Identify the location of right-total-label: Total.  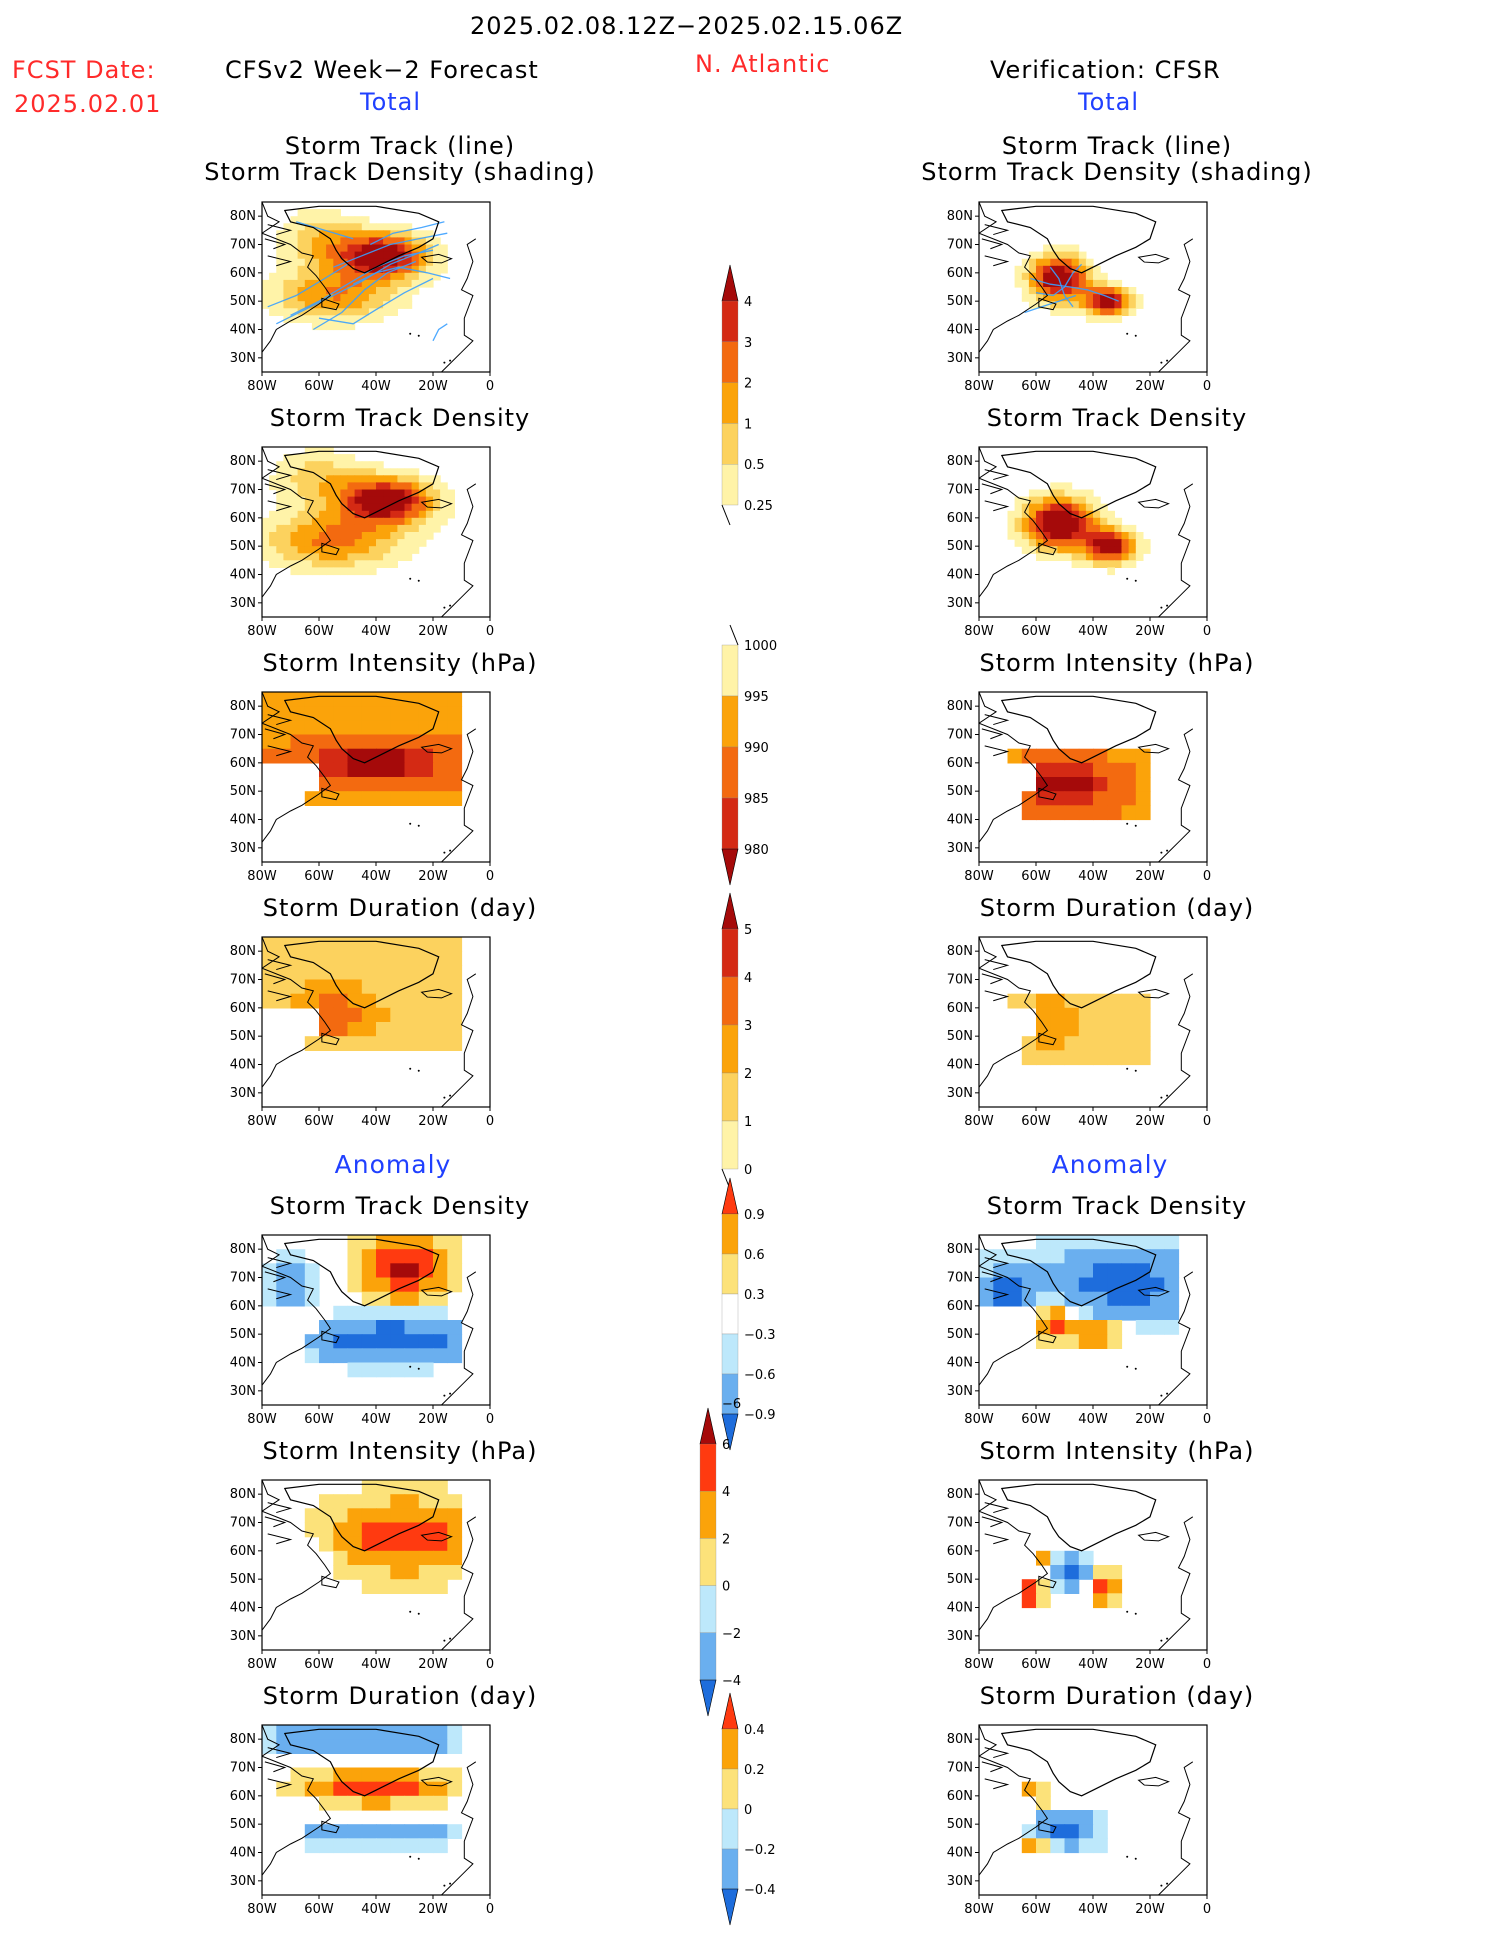
(1109, 102).